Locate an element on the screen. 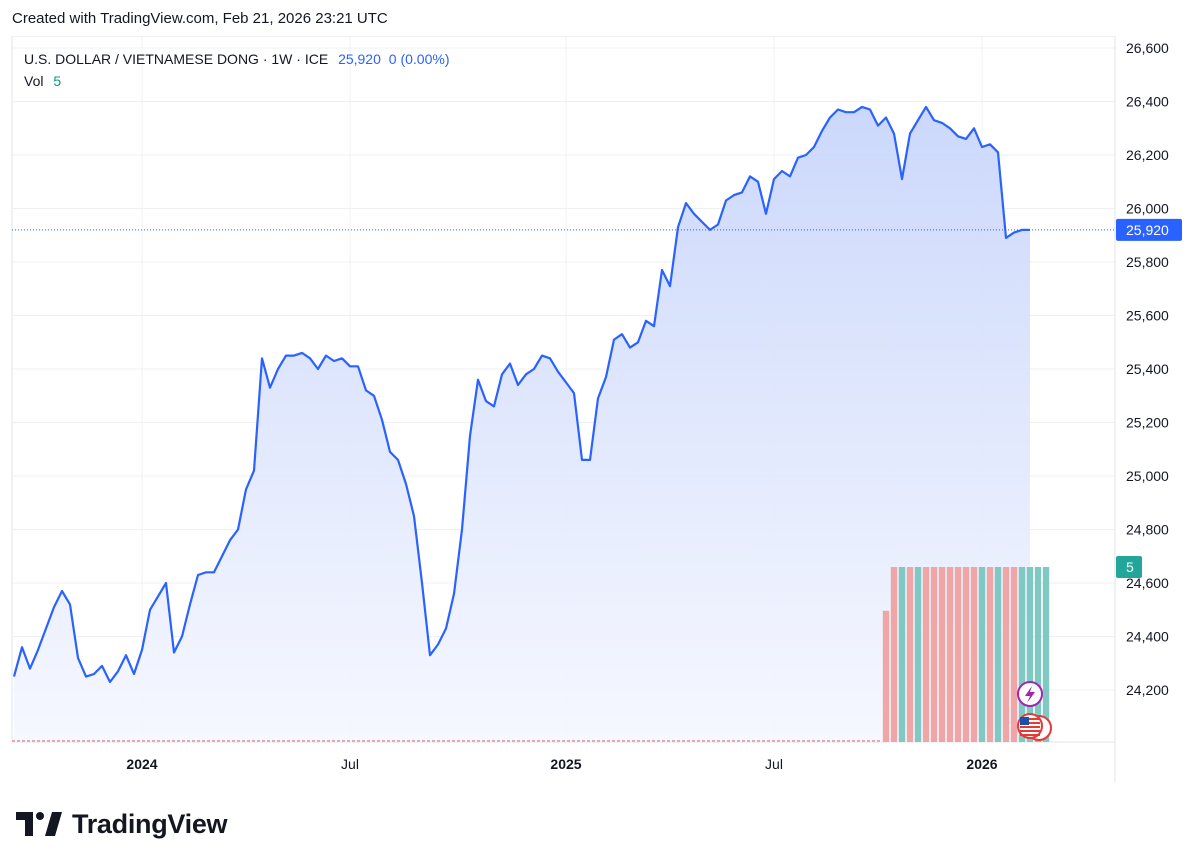 This screenshot has height=862, width=1200. y-tick-label: 25,400 is located at coordinates (1147, 369).